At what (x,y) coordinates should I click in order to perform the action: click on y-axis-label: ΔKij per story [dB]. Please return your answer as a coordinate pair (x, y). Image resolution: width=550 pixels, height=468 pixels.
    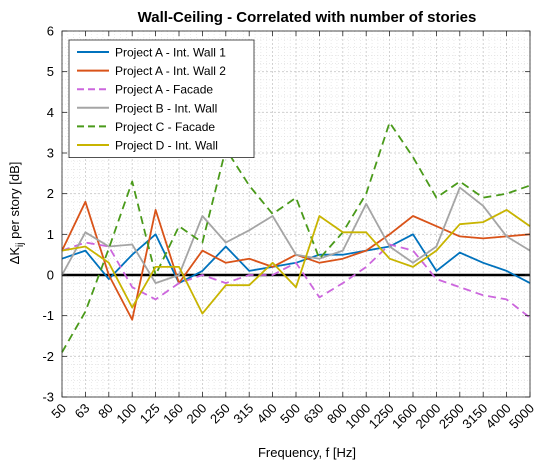
    Looking at the image, I should click on (16, 213).